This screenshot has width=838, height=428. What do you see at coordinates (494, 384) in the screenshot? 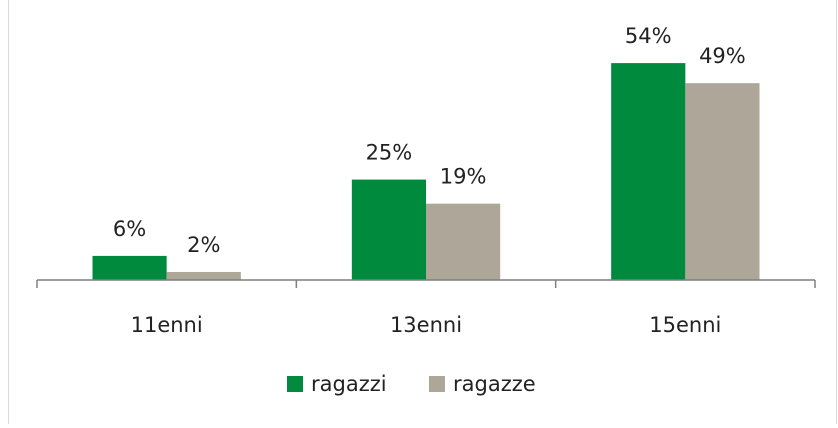
I see `legend-label: ragazze` at bounding box center [494, 384].